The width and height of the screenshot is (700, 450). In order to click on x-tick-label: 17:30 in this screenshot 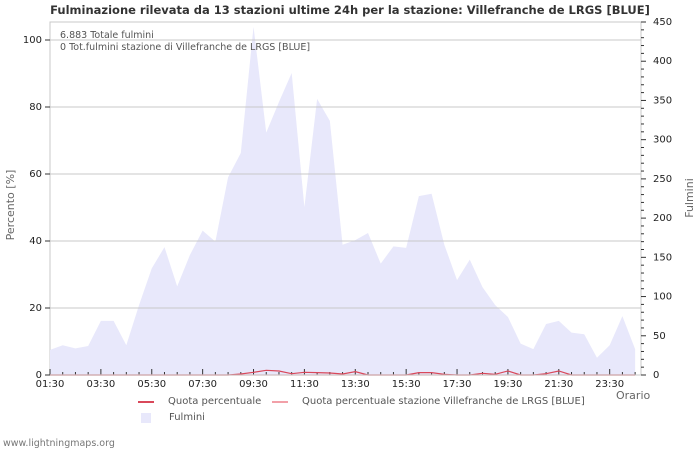, I will do `click(457, 384)`.